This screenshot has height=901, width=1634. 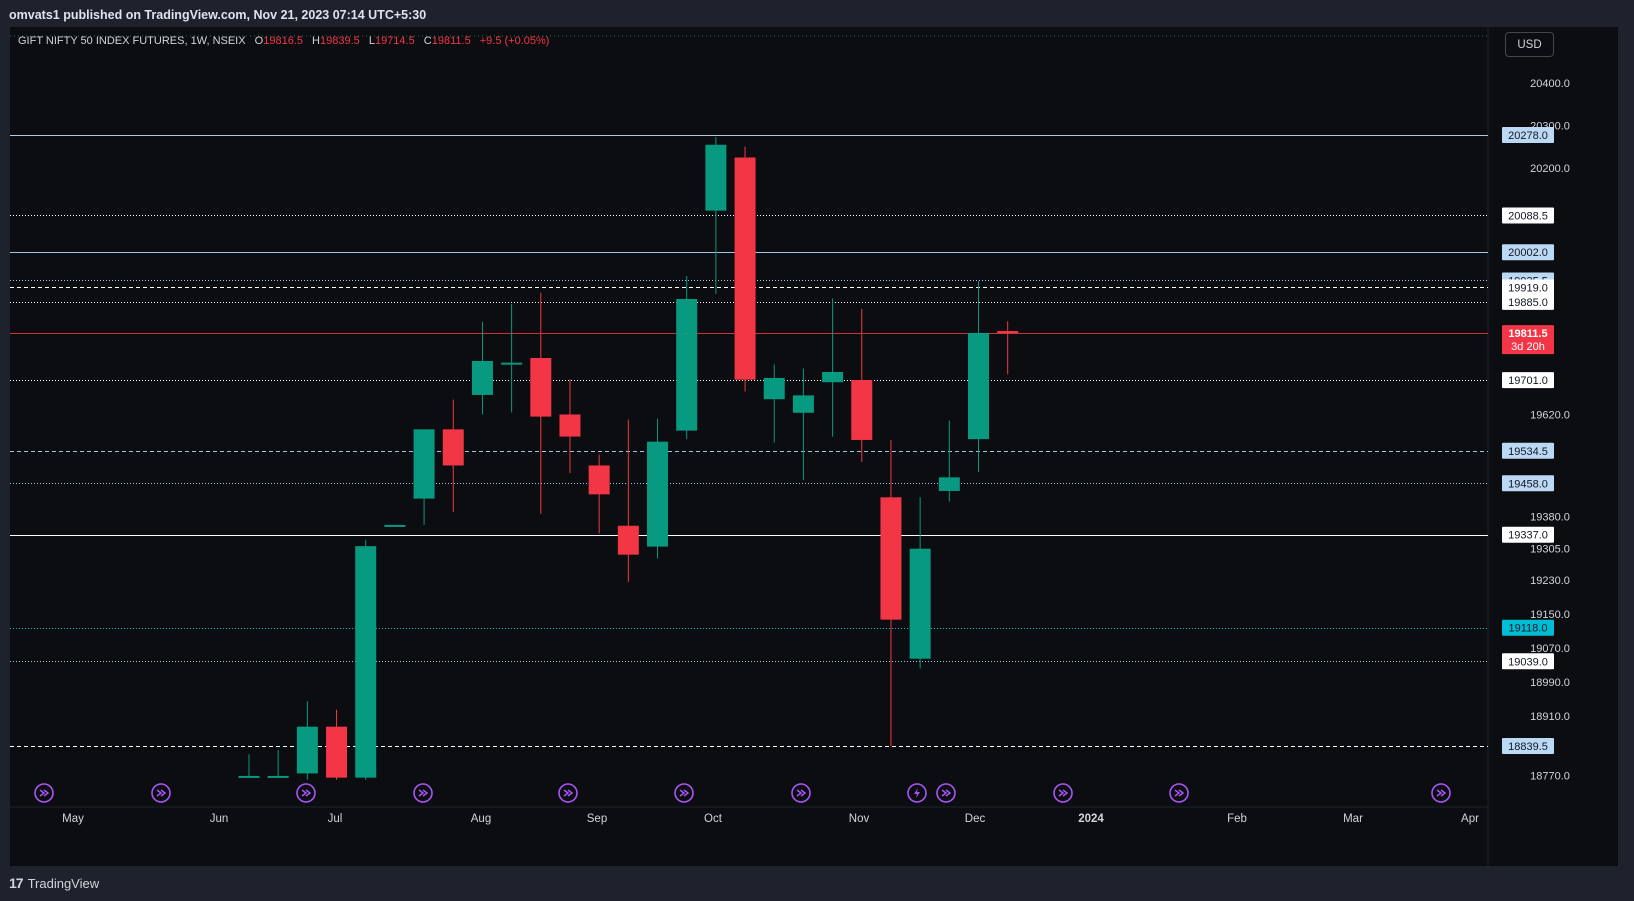 I want to click on price-tick-7: 19150.0, so click(x=1550, y=615).